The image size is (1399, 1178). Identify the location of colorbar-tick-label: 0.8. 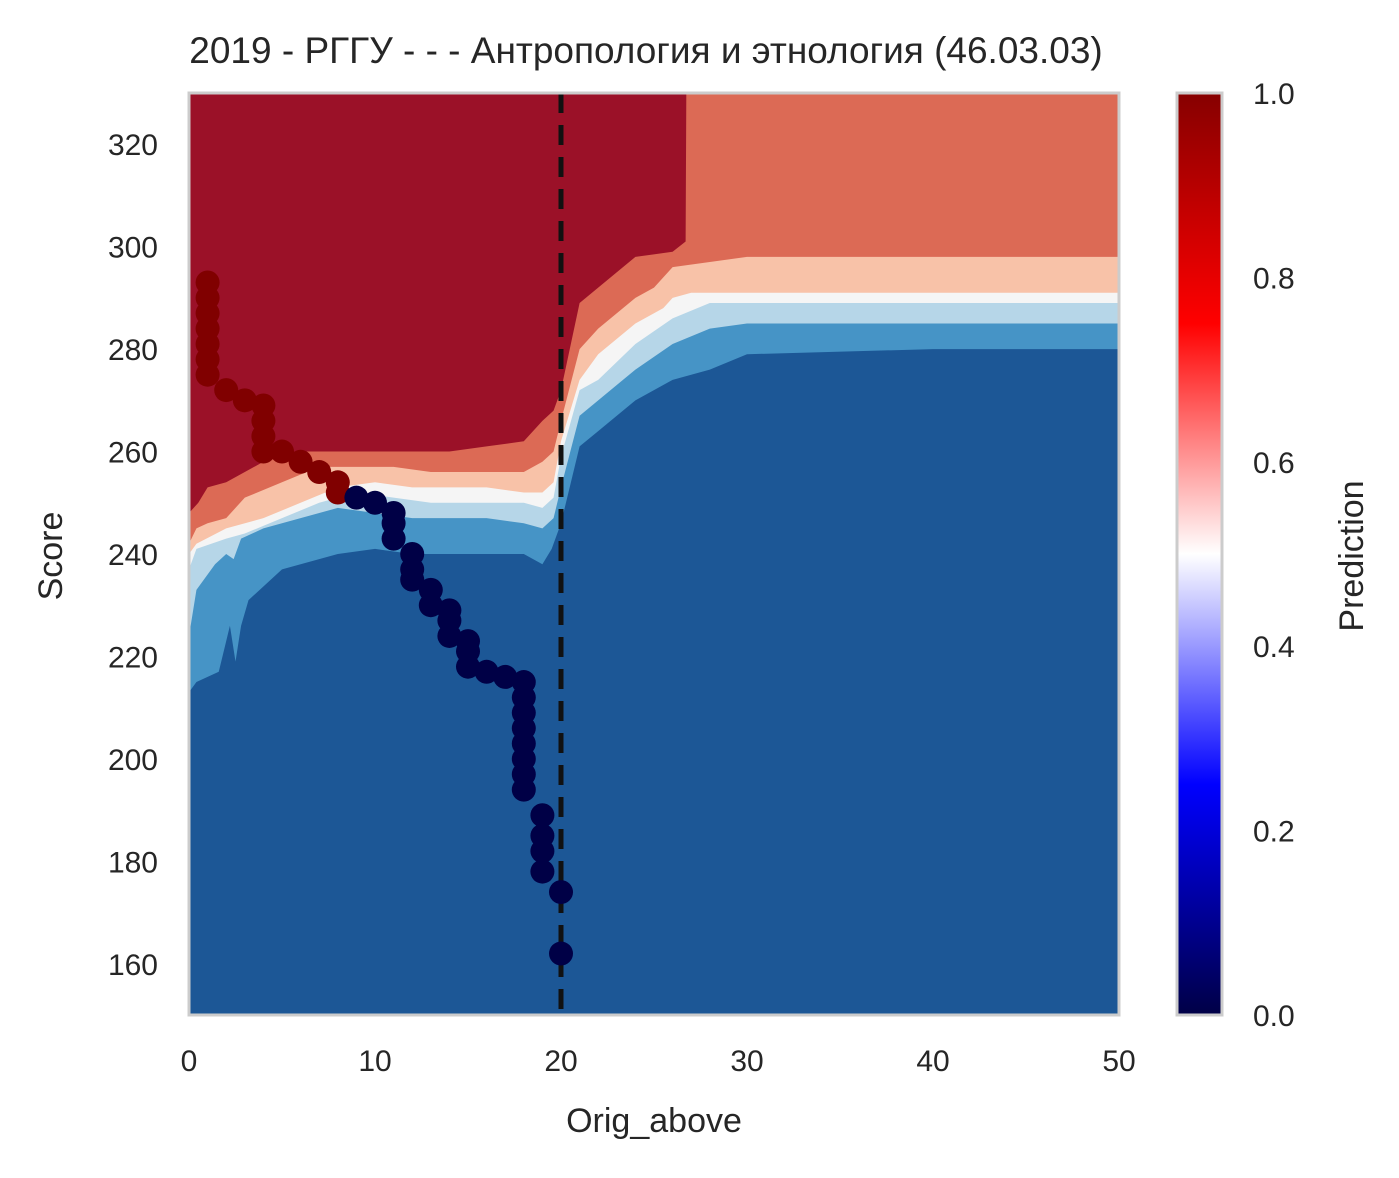
(1274, 278).